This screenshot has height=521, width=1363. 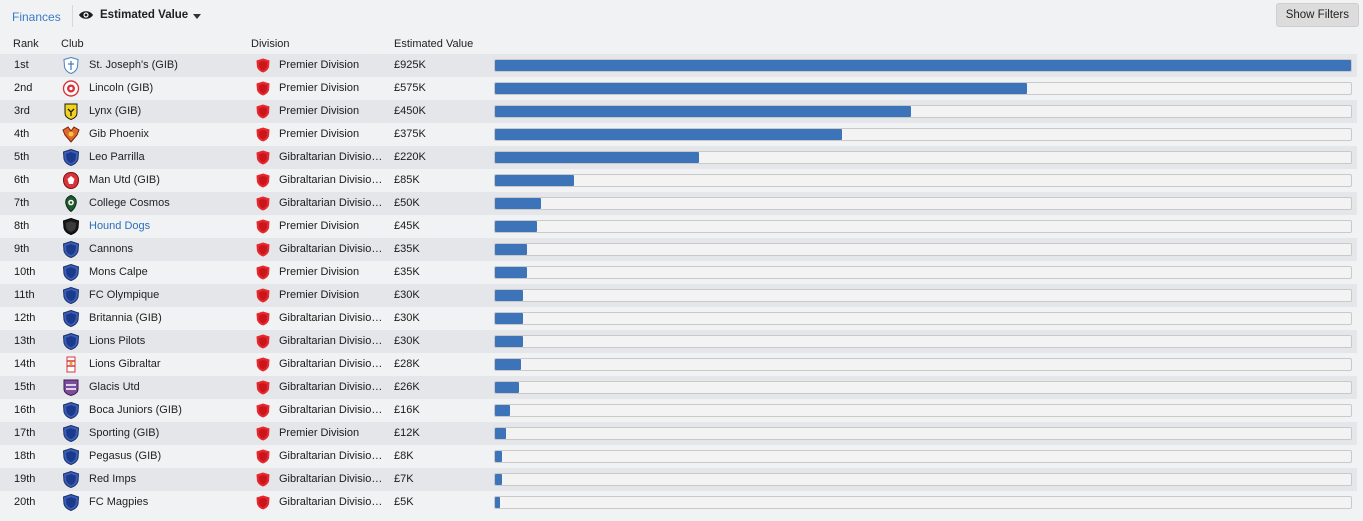 I want to click on club-name: Hound Dogs, so click(x=120, y=226).